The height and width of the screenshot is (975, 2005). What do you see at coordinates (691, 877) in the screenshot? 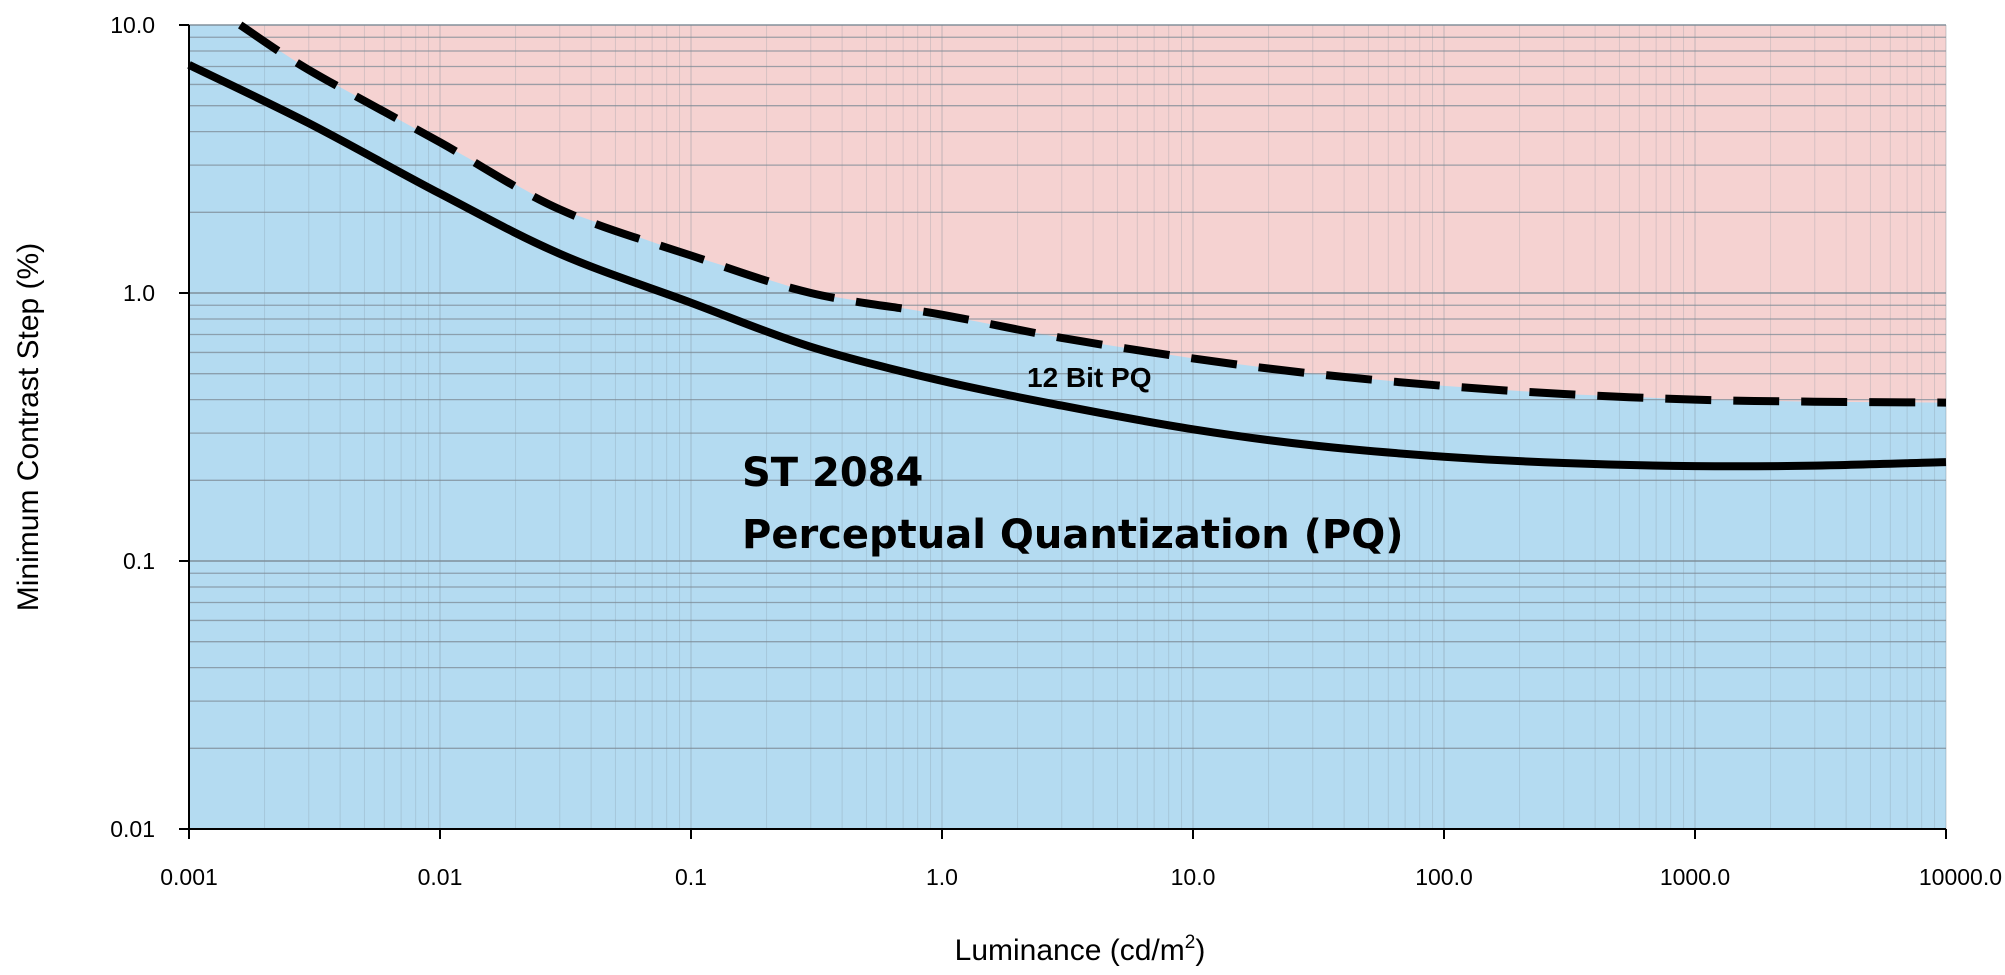
I see `x-tick-label: 0.1` at bounding box center [691, 877].